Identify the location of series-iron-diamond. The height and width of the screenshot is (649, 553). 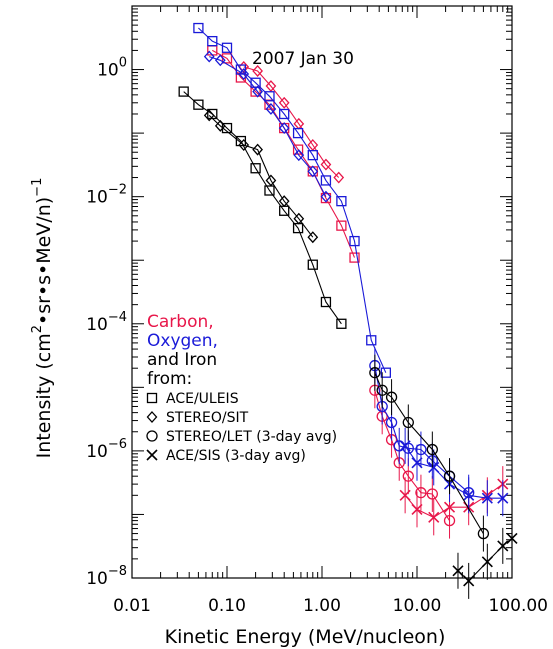
(261, 176).